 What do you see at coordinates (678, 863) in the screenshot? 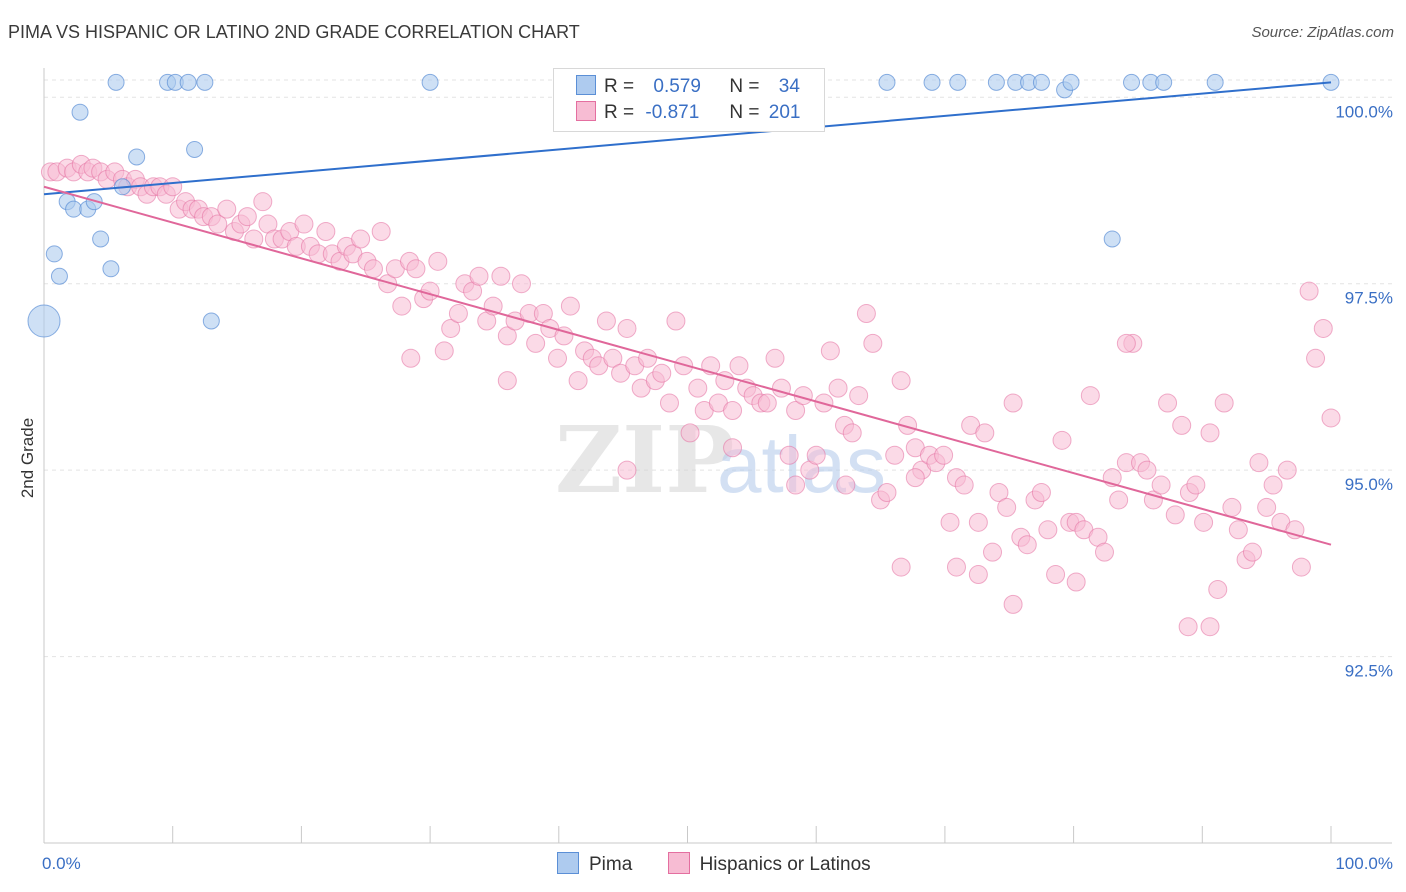
I see `hisp-legend-swatch` at bounding box center [678, 863].